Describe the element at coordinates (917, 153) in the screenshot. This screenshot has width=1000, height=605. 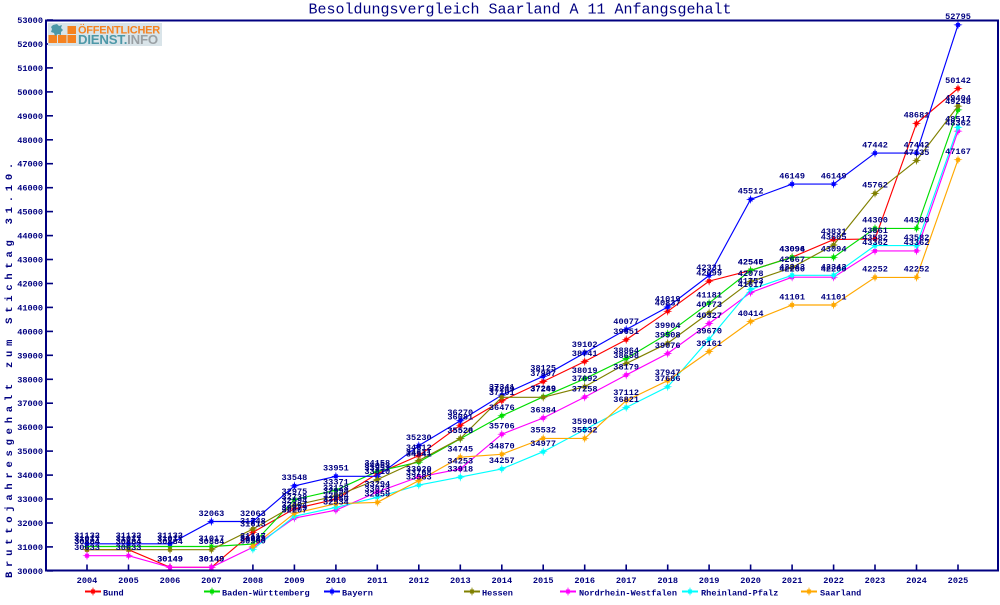
I see `svg-text: 47135` at that location.